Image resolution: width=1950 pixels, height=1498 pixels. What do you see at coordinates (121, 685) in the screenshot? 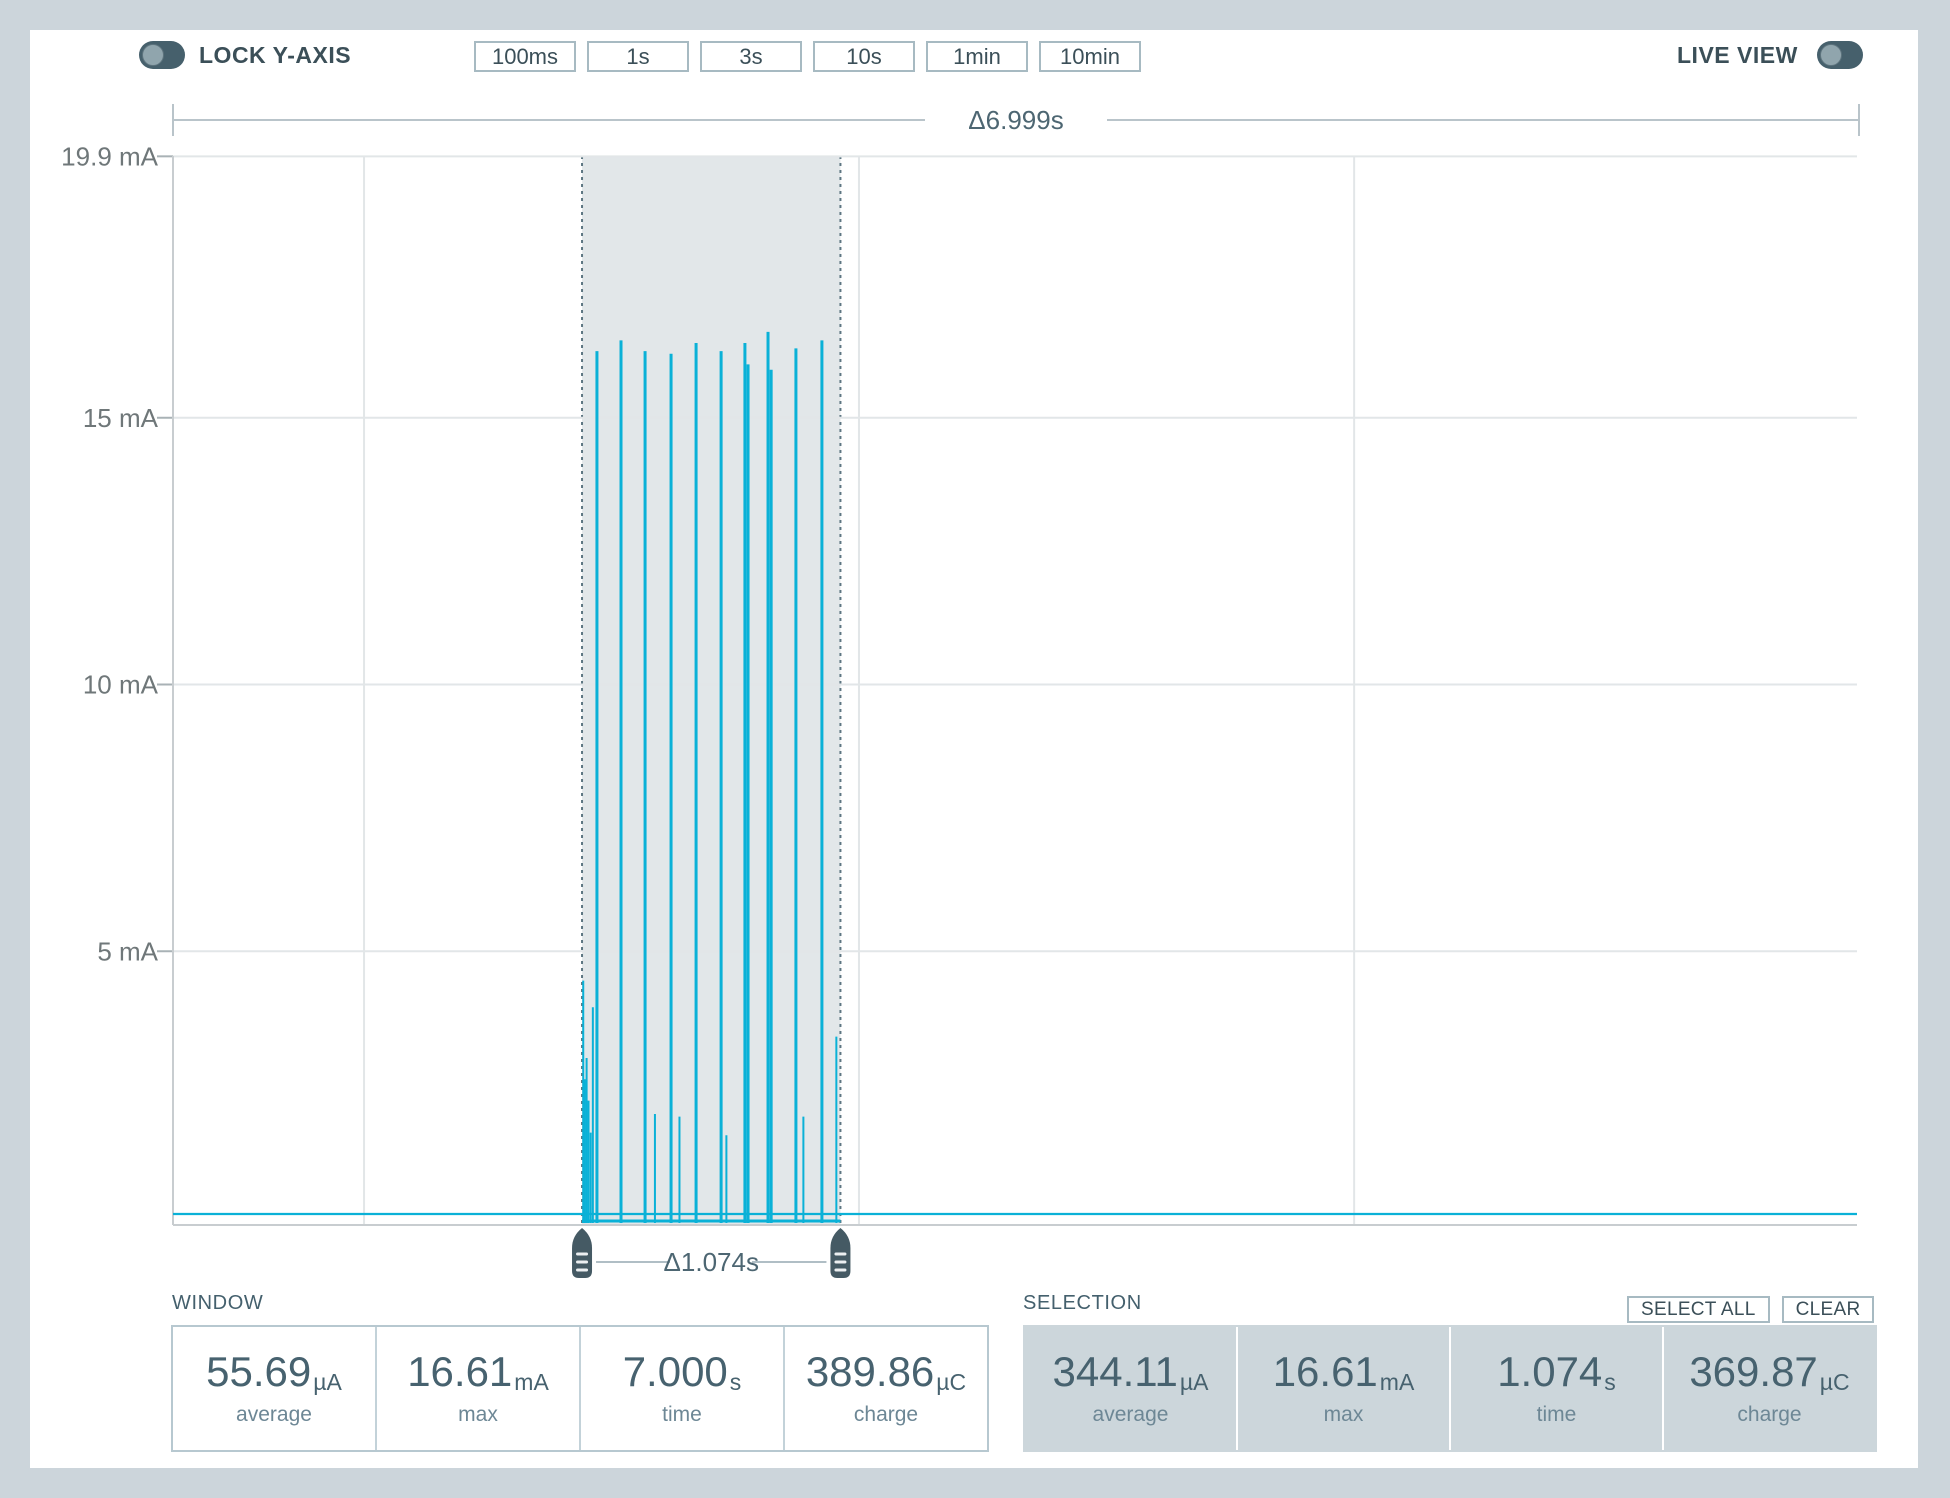
I see `y-axis-tick-label: 10 mA` at bounding box center [121, 685].